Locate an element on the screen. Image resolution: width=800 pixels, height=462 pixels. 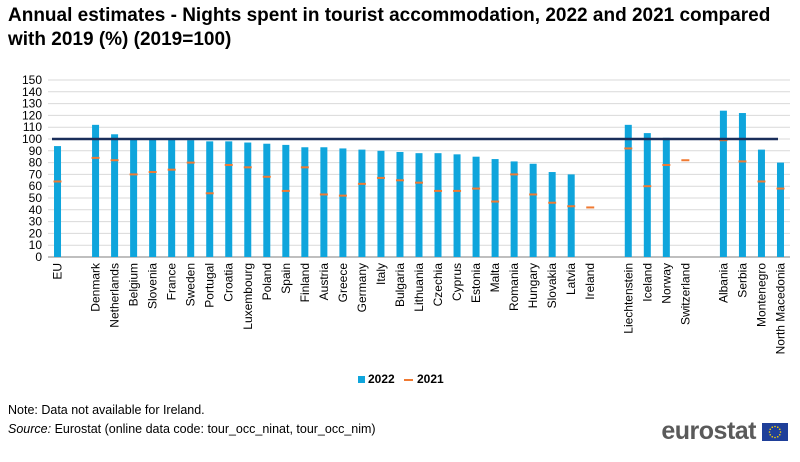
x-tick-label: Portugal is located at coordinates (210, 285).